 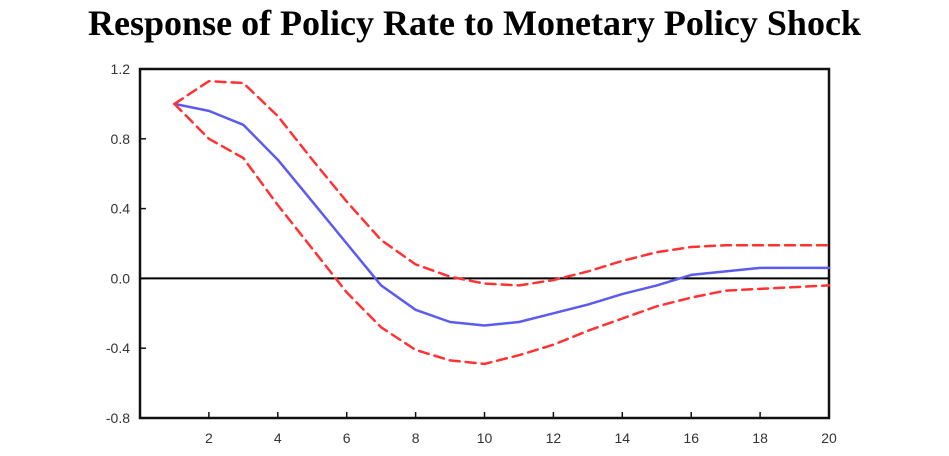 What do you see at coordinates (347, 438) in the screenshot?
I see `x-tick-label: 6` at bounding box center [347, 438].